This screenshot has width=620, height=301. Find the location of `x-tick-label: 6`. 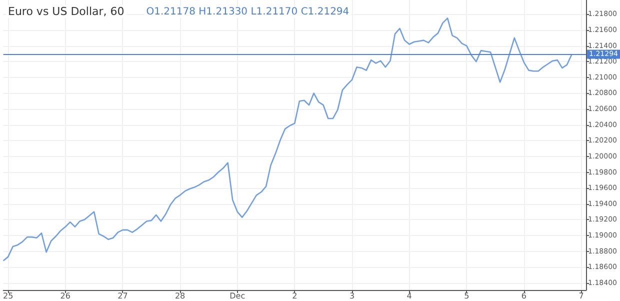

x-tick-label: 6 is located at coordinates (524, 296).